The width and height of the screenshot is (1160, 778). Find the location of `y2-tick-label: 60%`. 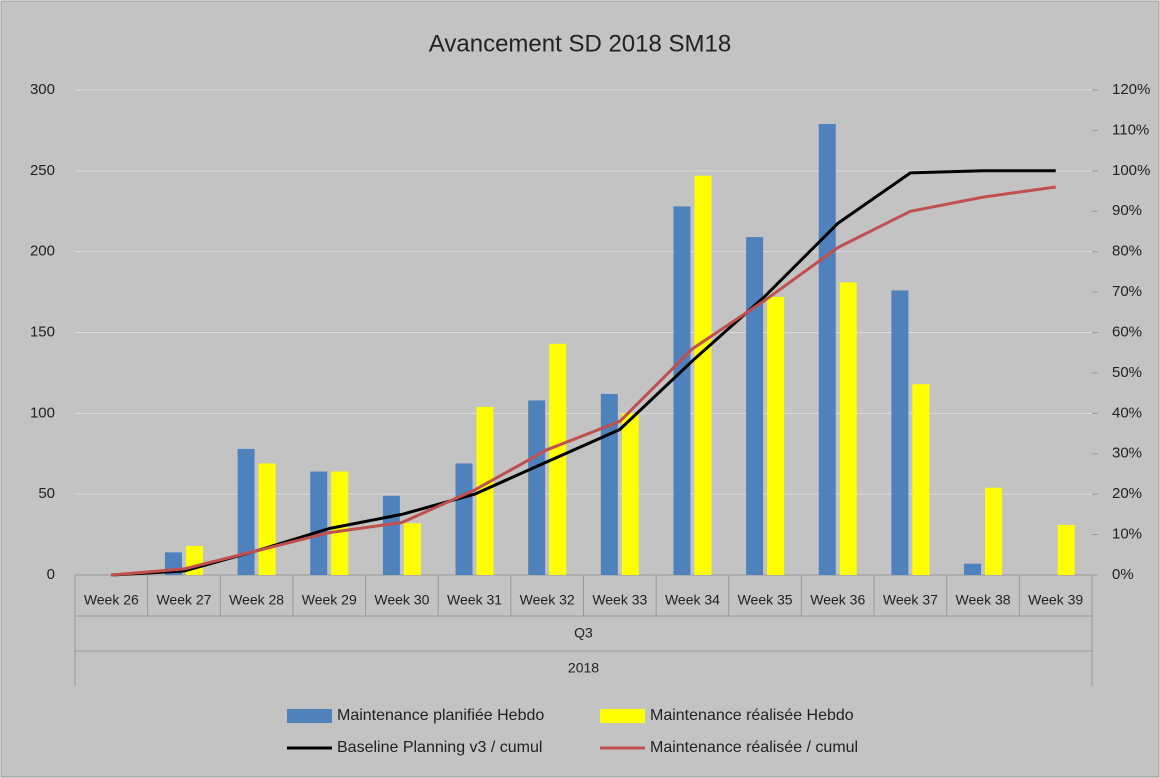

y2-tick-label: 60% is located at coordinates (1127, 331).